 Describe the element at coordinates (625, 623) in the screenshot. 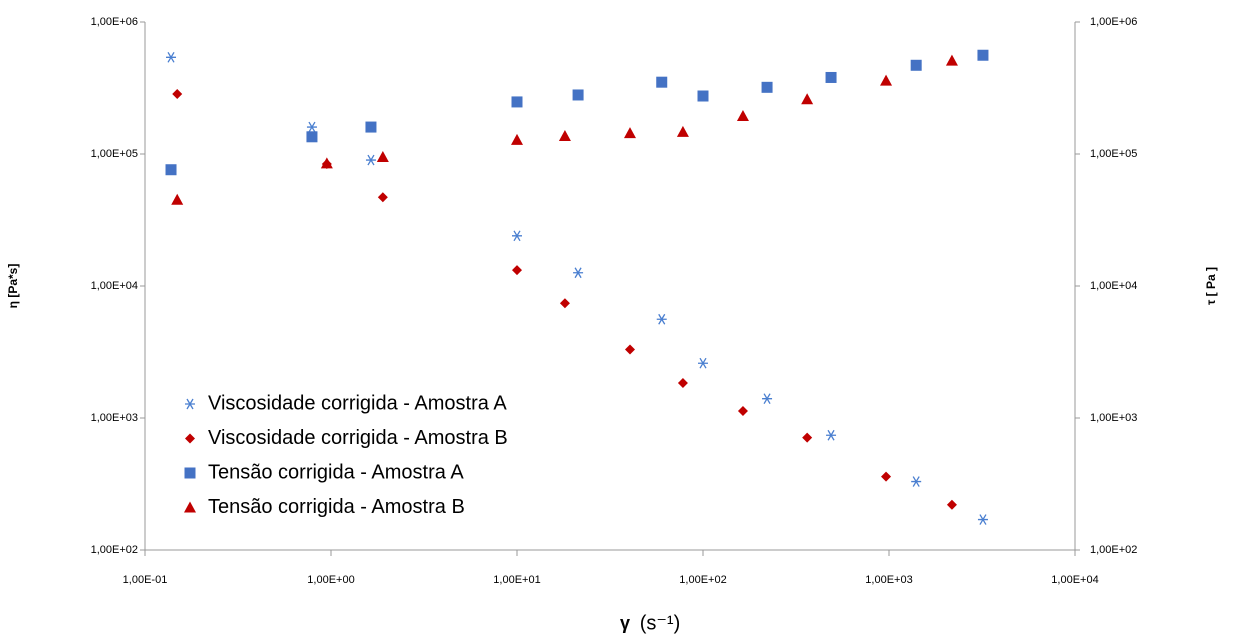

I see `x-axis-title: γ` at that location.